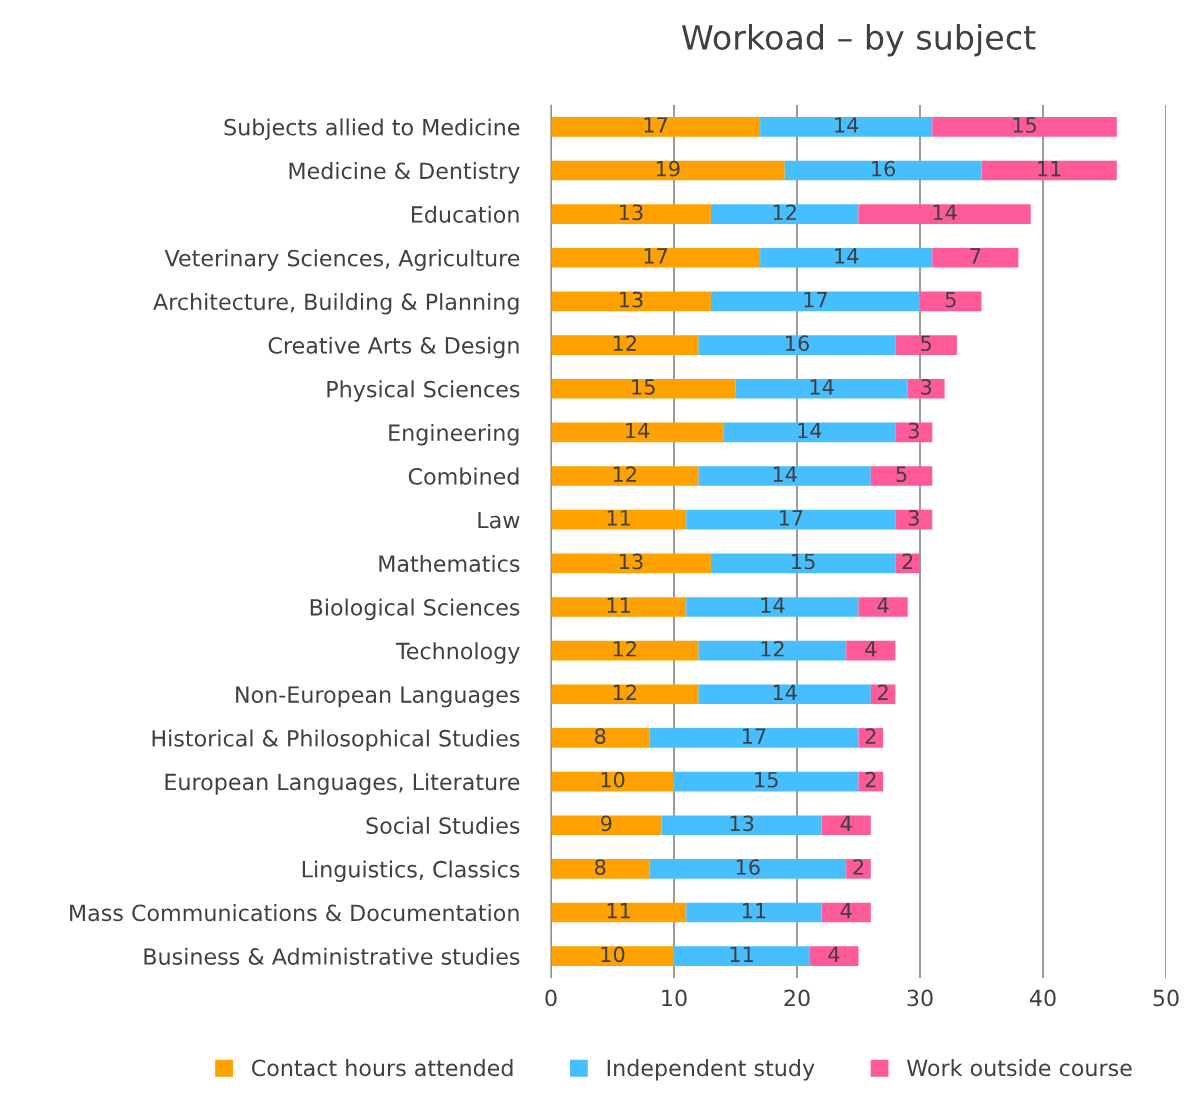  Describe the element at coordinates (457, 653) in the screenshot. I see `y-tick-label: Technology` at that location.